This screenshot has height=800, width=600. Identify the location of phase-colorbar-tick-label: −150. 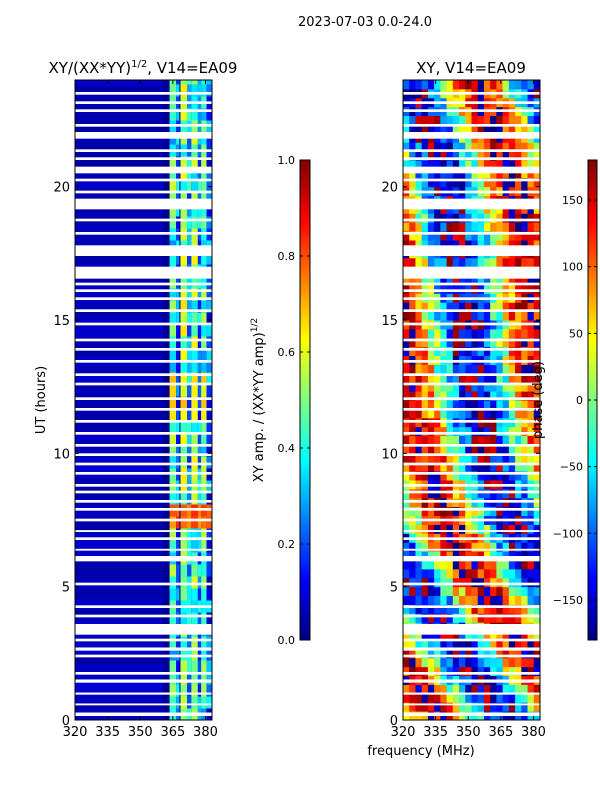
(568, 600).